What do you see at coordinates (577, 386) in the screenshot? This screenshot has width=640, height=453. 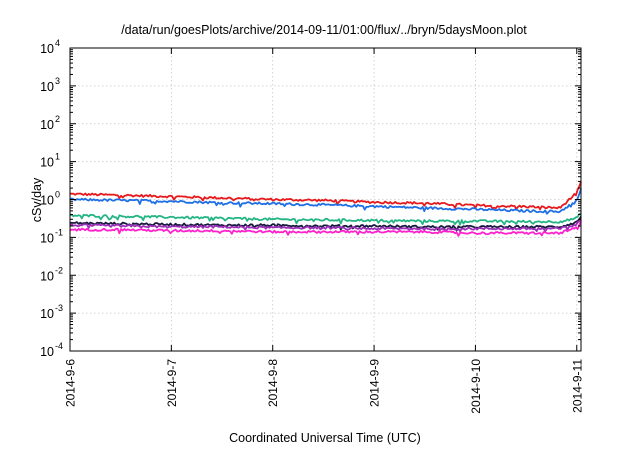 I see `x-tick-label: 2014-9-11` at bounding box center [577, 386].